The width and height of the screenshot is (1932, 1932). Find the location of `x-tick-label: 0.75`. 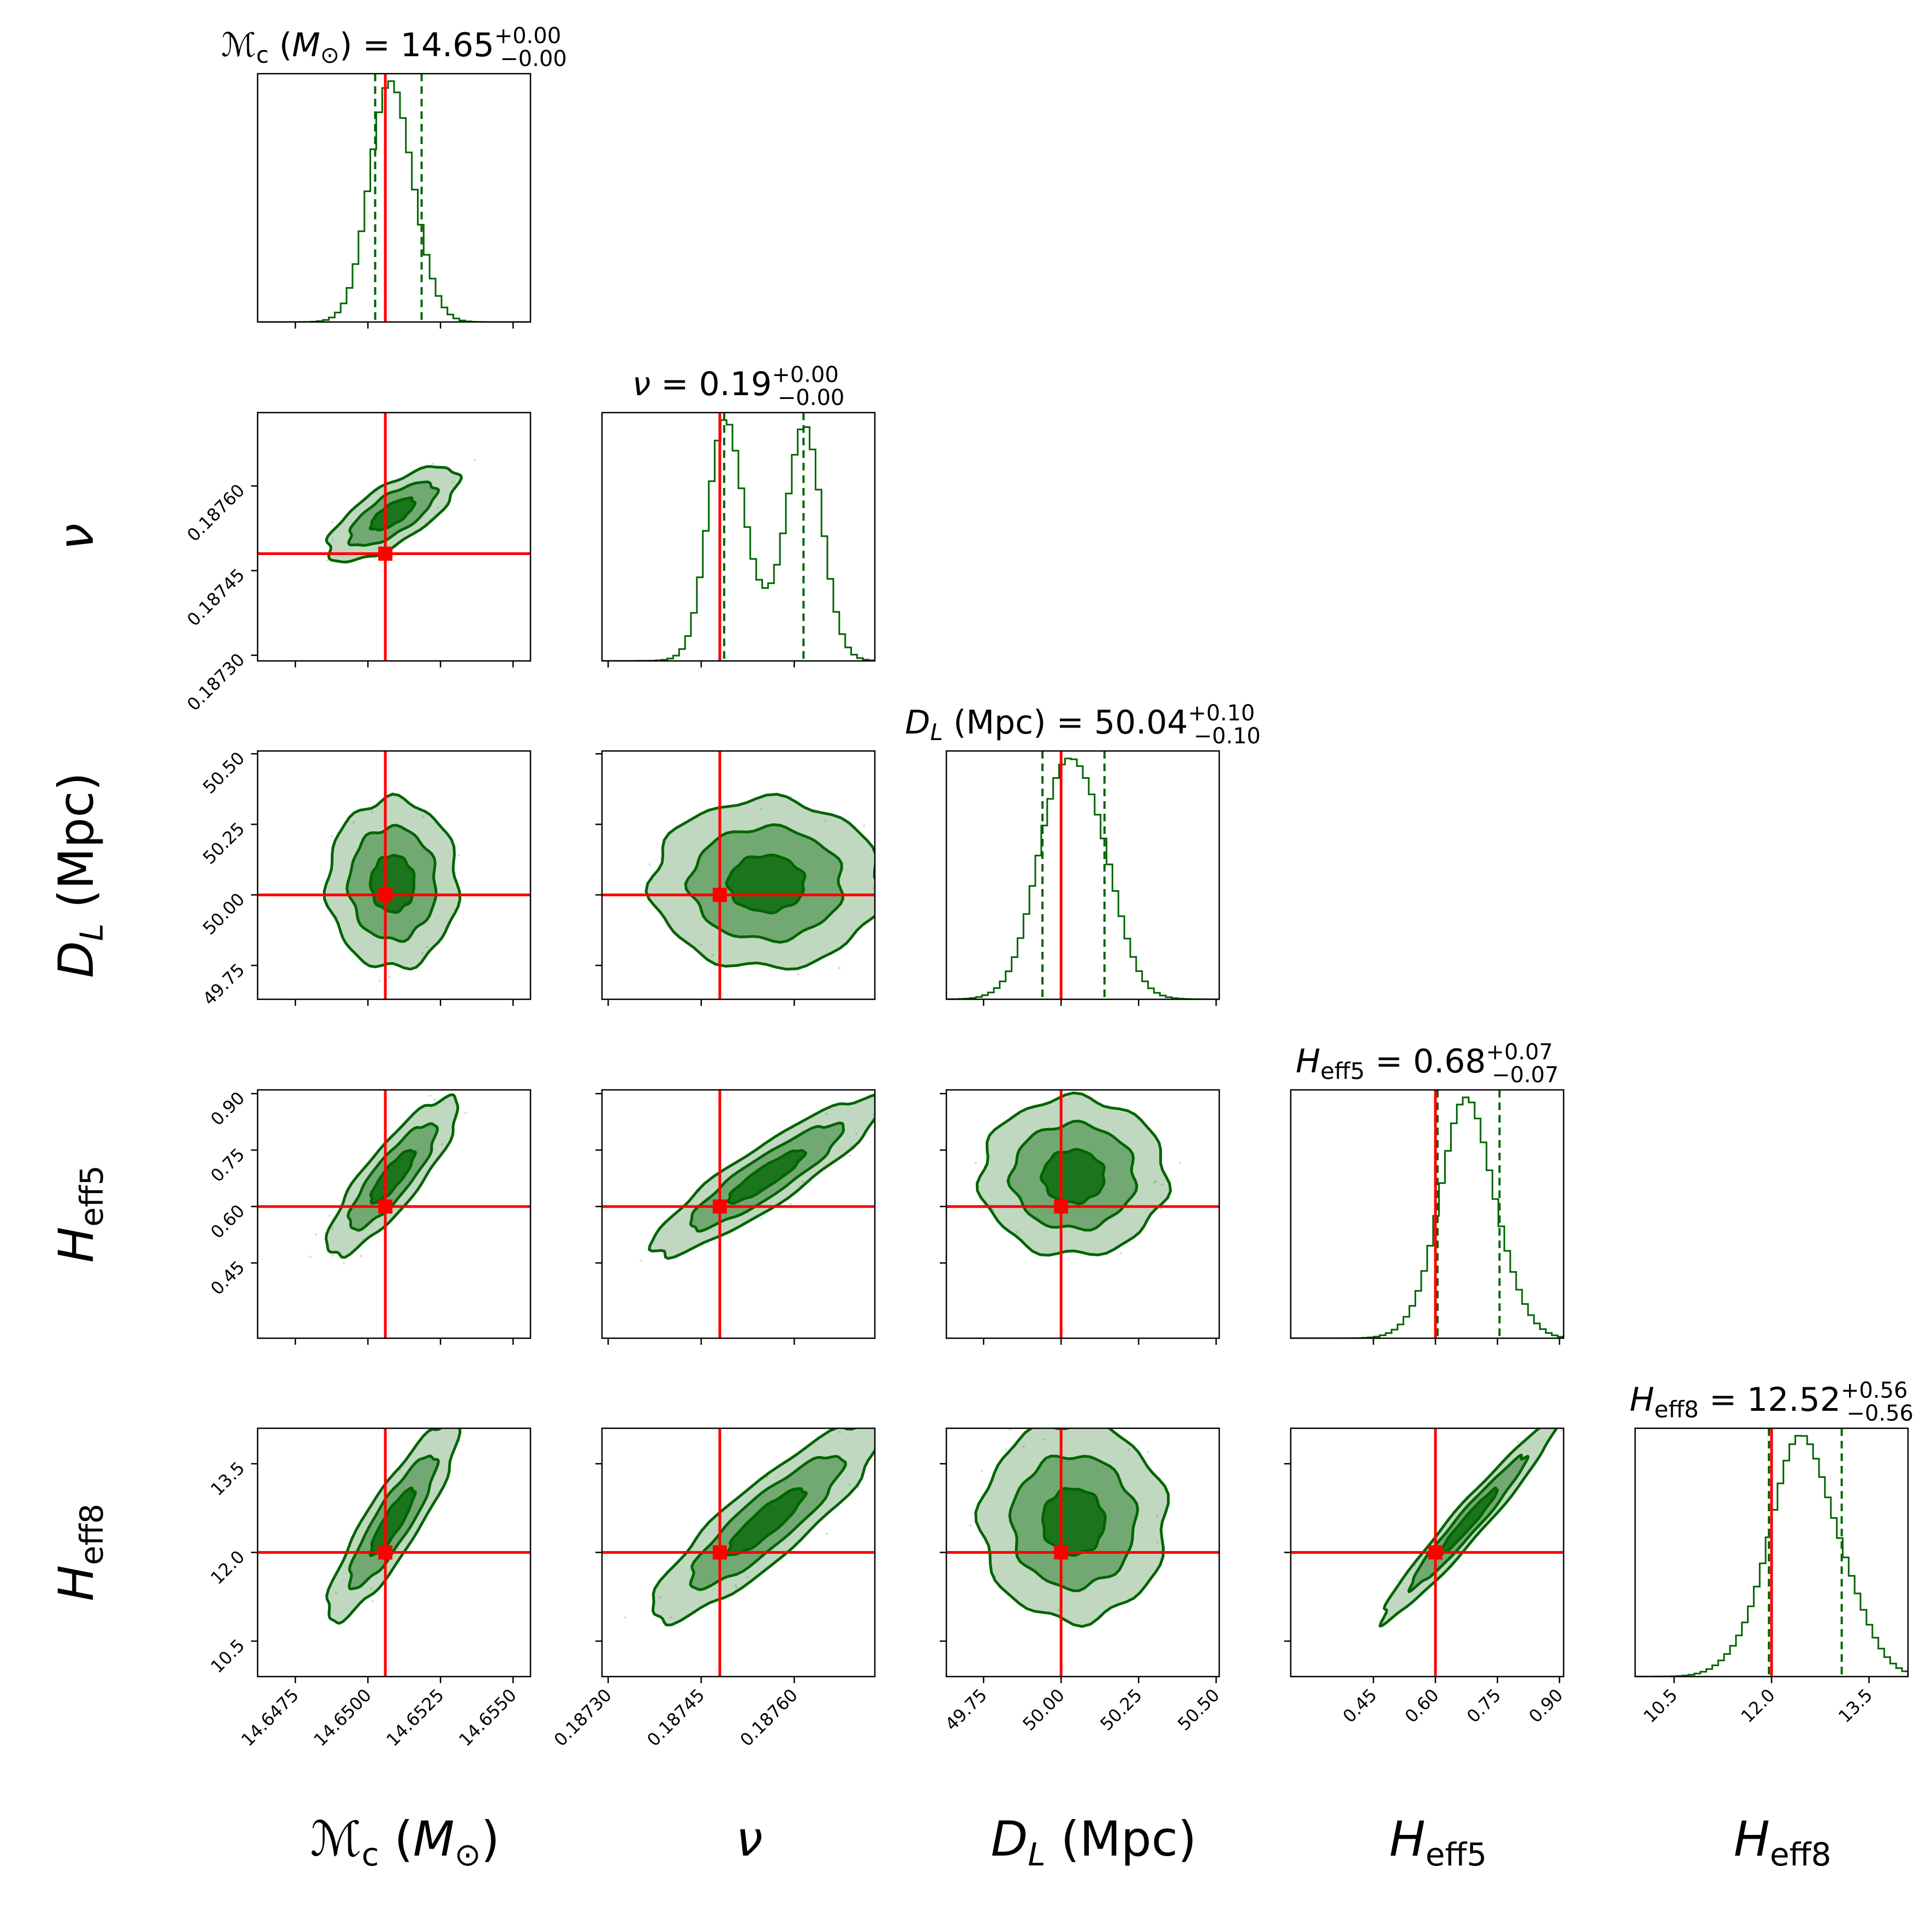

x-tick-label: 0.75 is located at coordinates (1484, 1706).